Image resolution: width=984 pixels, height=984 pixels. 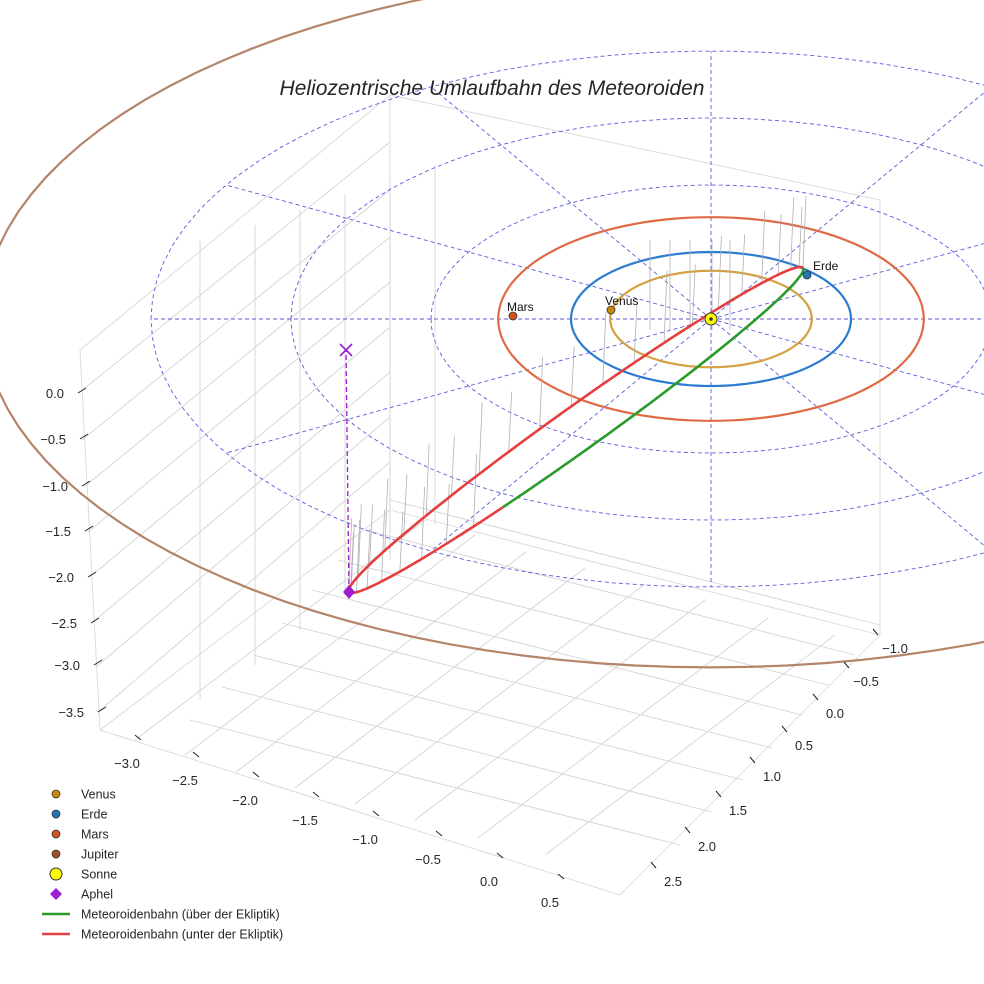 What do you see at coordinates (895, 648) in the screenshot?
I see `y-tick-label-0: −1.0` at bounding box center [895, 648].